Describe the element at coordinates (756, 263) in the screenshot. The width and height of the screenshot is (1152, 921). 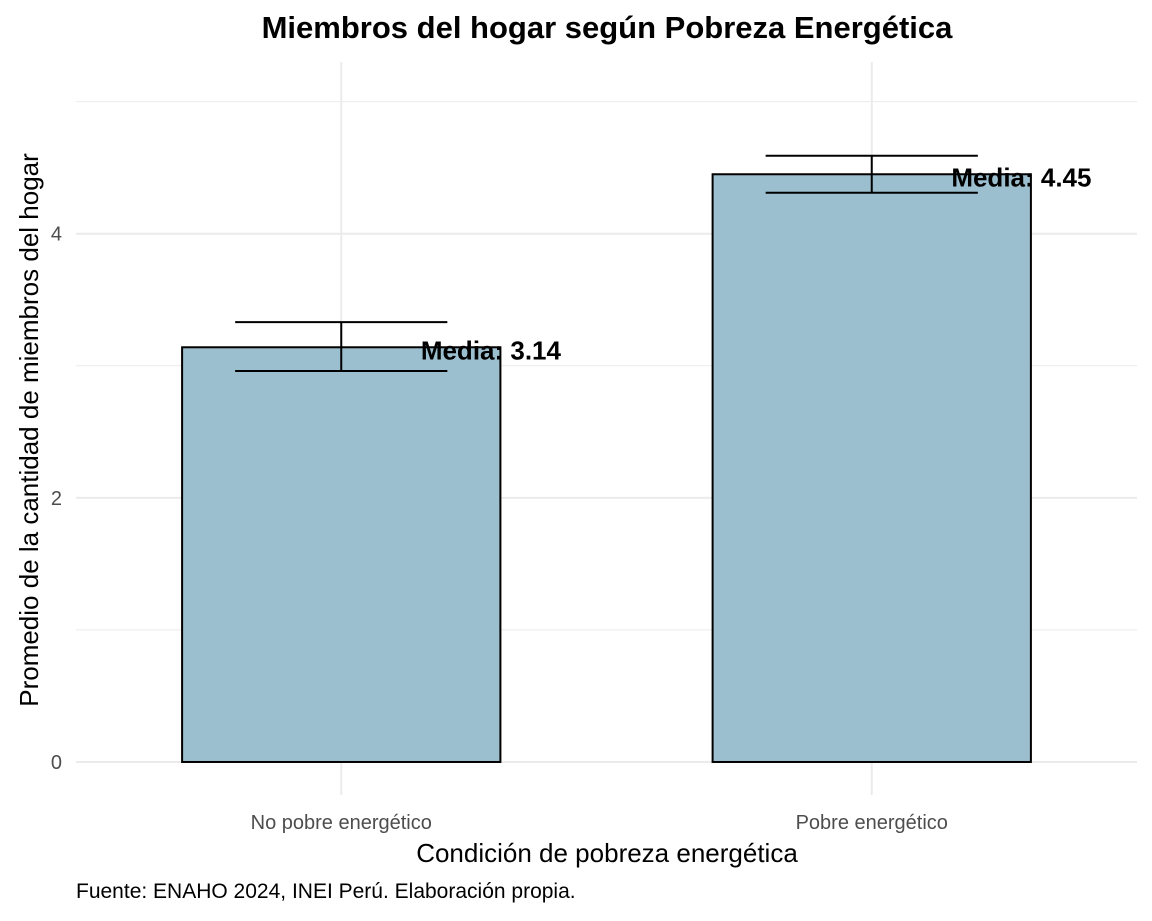
I see `data-label-layer: Media: 3.14 Media: 4.45` at that location.